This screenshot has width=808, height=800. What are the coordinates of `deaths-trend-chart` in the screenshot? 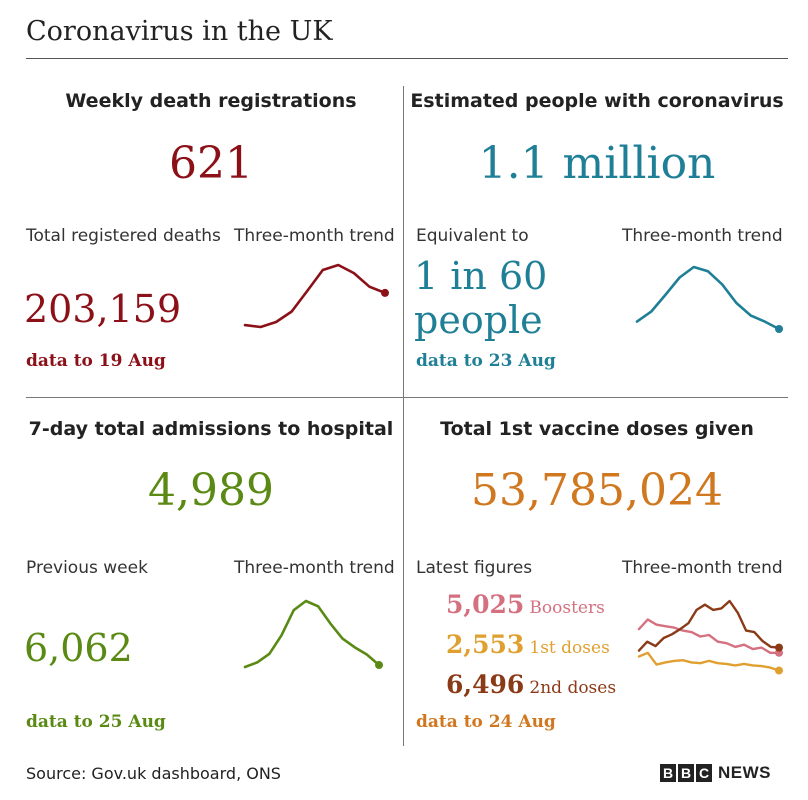 It's located at (316, 296).